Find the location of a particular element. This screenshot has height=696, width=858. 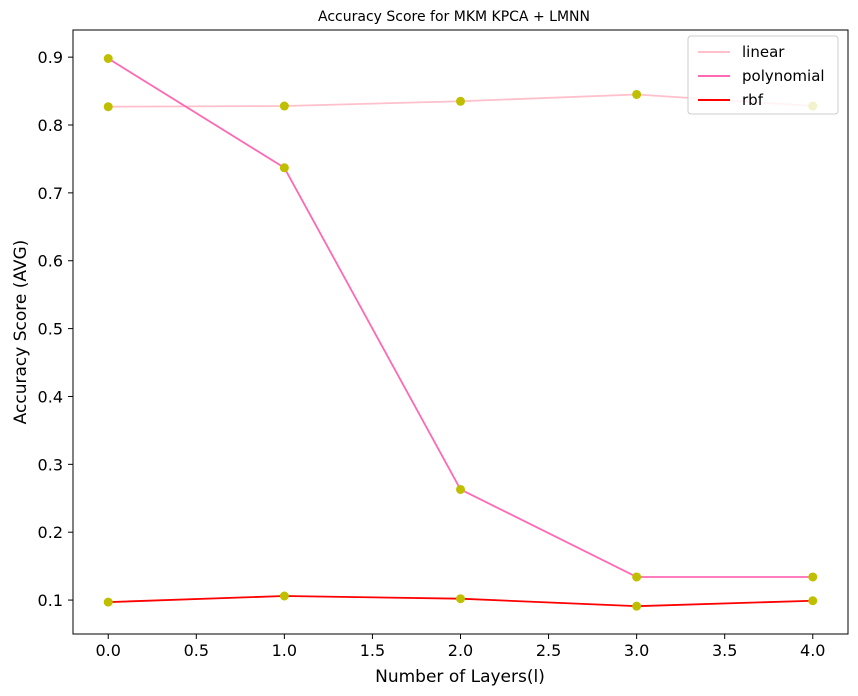

y-tick-label: 0.8 is located at coordinates (50, 125).